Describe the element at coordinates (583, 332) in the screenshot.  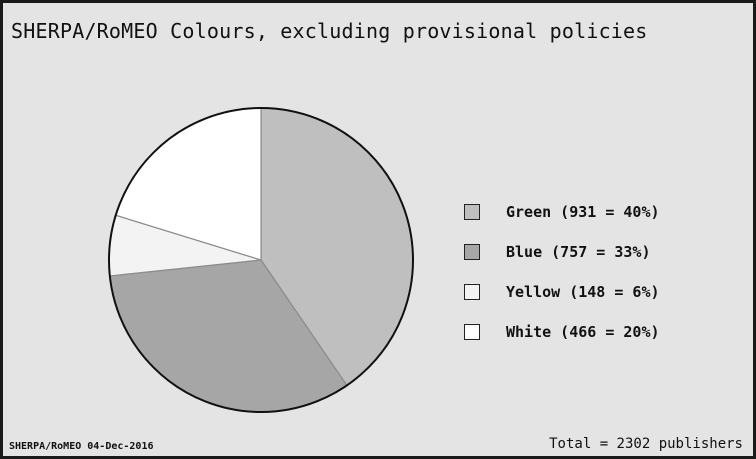
I see `legend-label-white: White (466 = 20%)` at that location.